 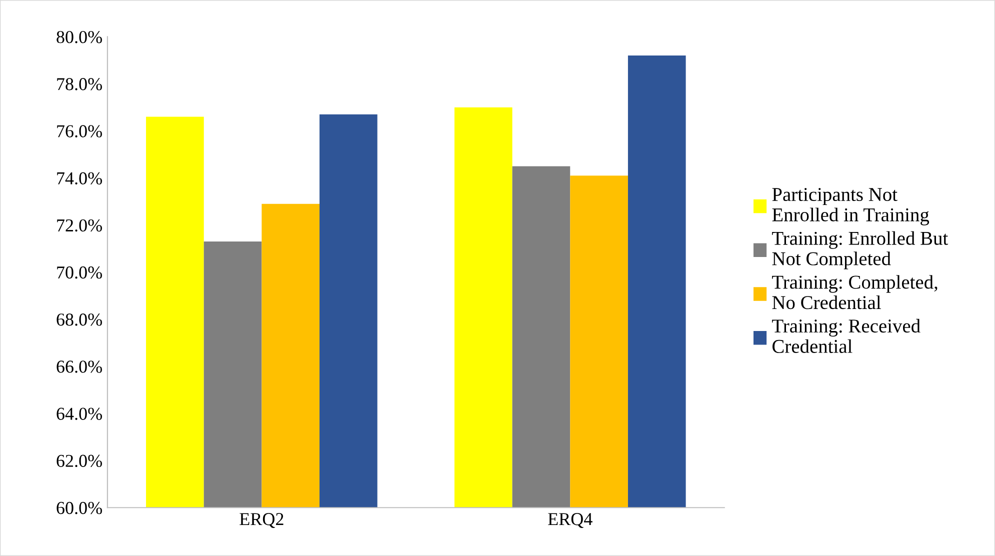 I want to click on y-tick-label: 78.0%, so click(x=79, y=84).